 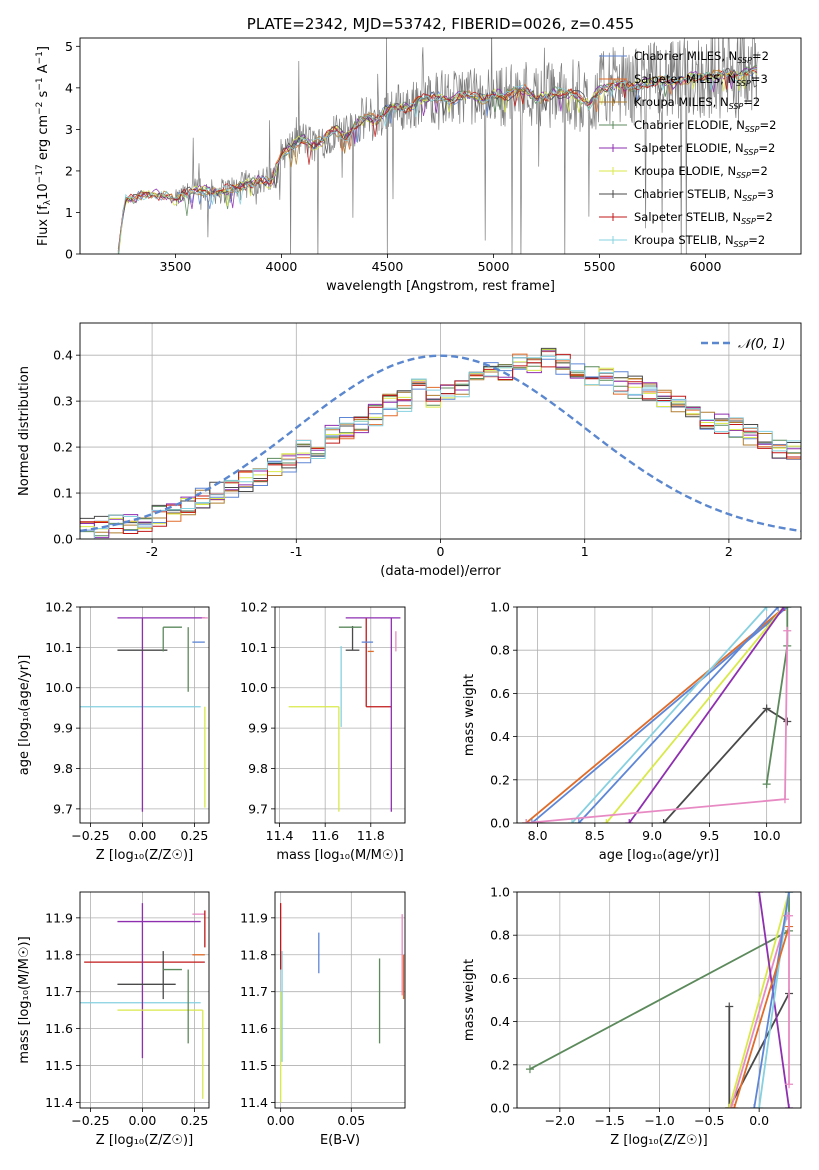 I want to click on plot-area-age-vs-mass, so click(x=344, y=714).